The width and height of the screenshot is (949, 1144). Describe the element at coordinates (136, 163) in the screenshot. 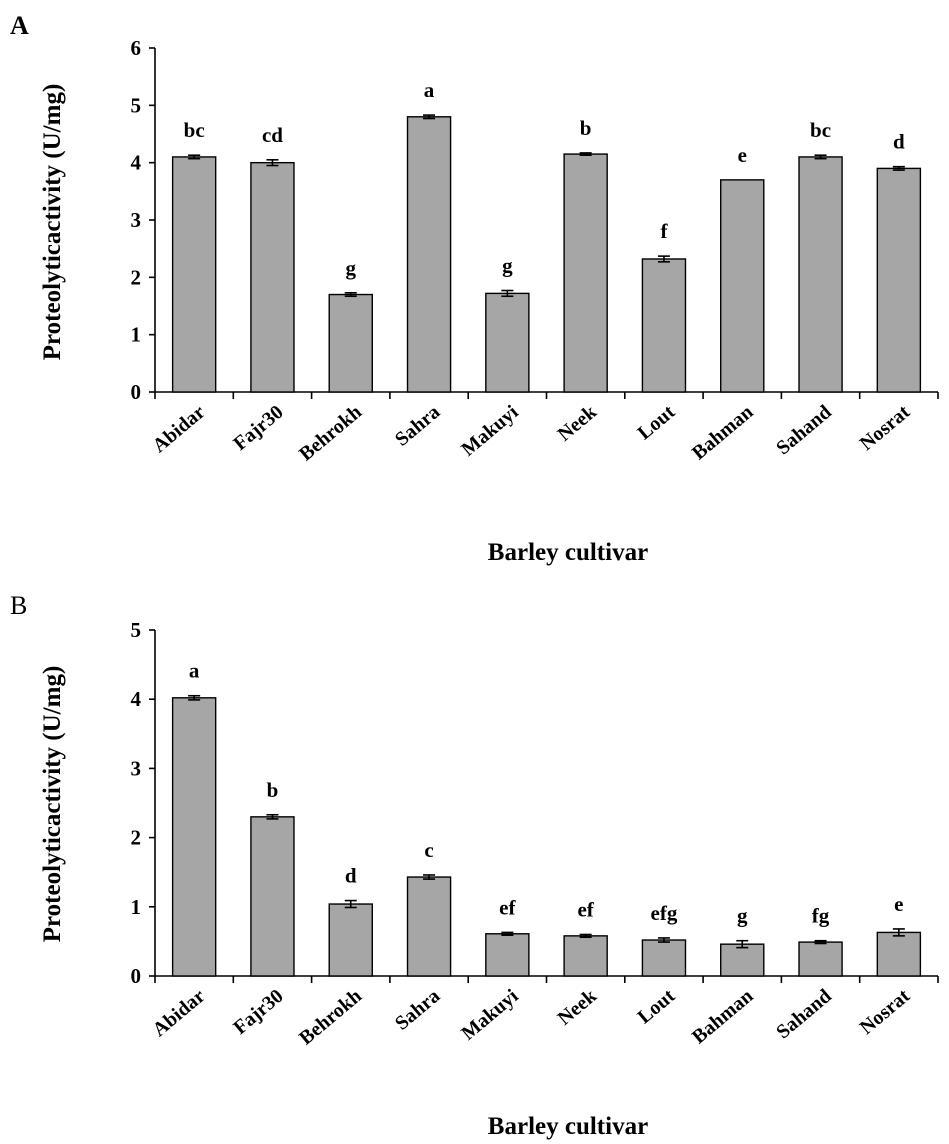

I see `panel-a-y-tick-label: 4` at that location.